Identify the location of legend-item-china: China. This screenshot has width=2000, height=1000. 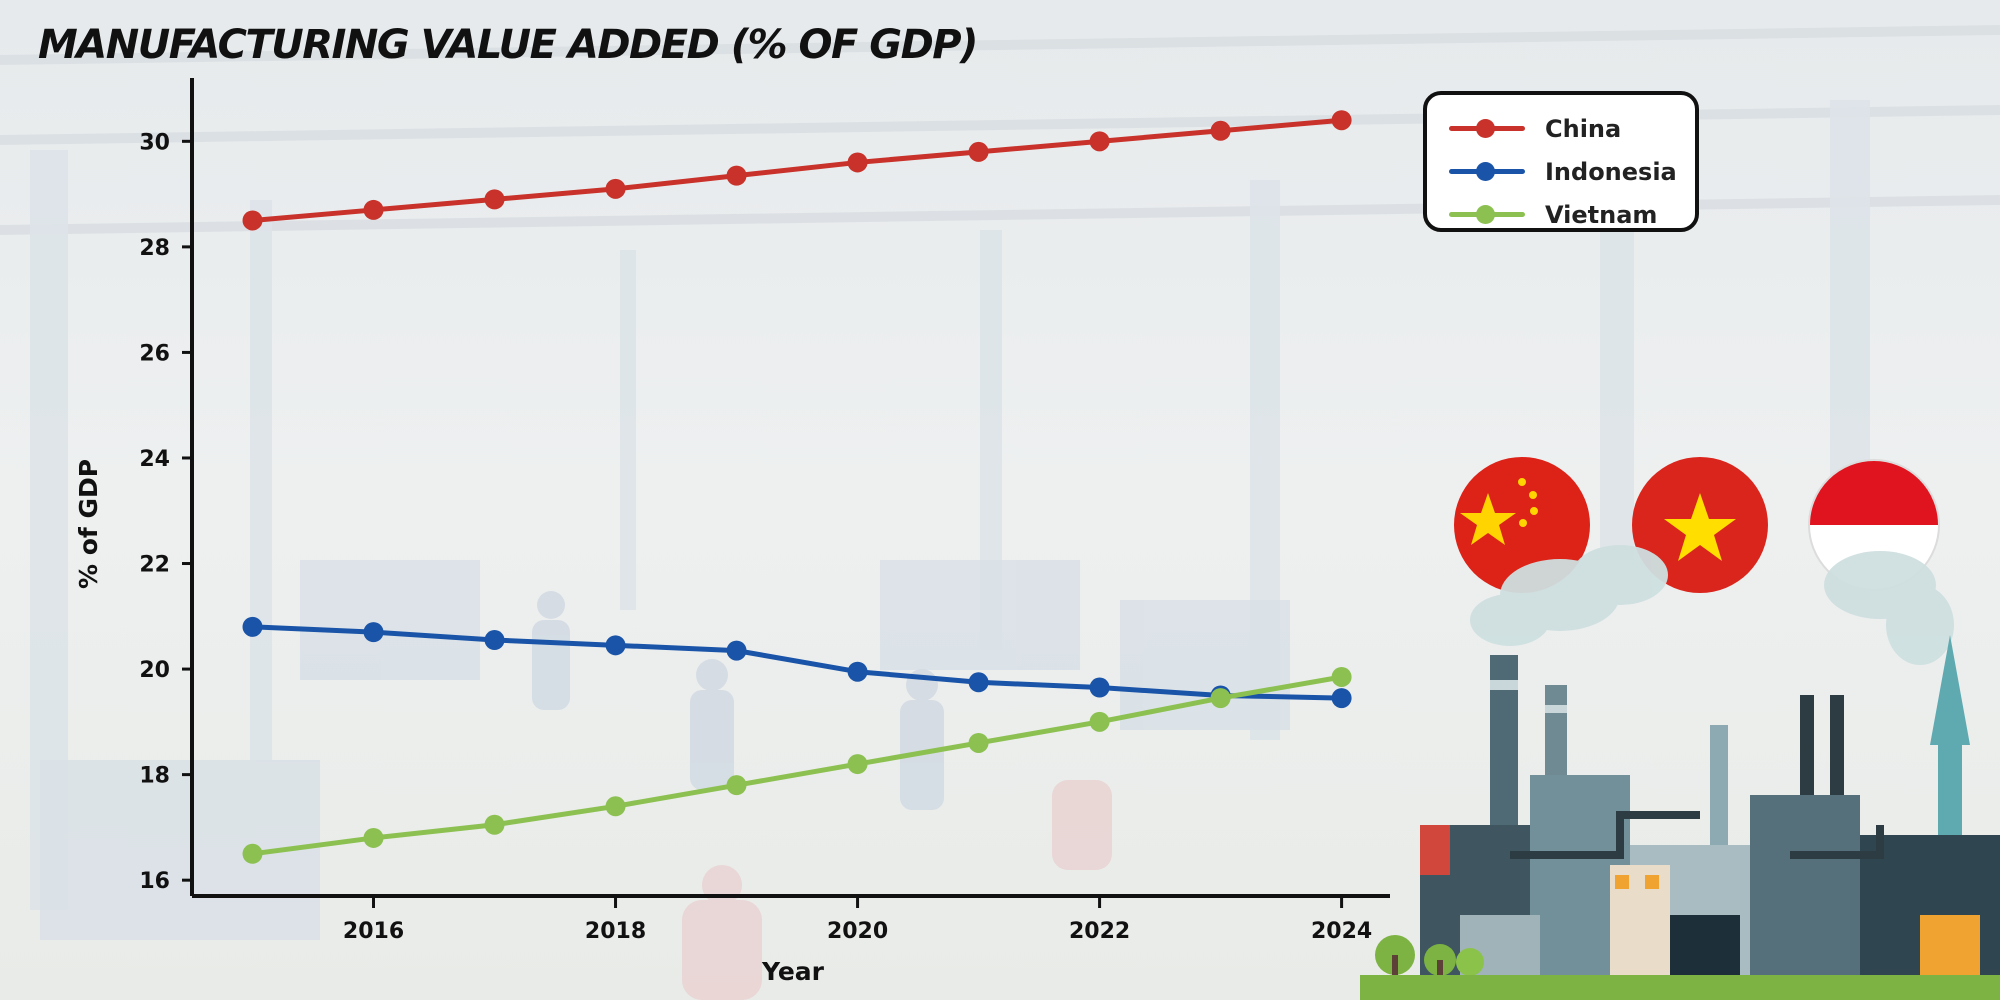
(1535, 129).